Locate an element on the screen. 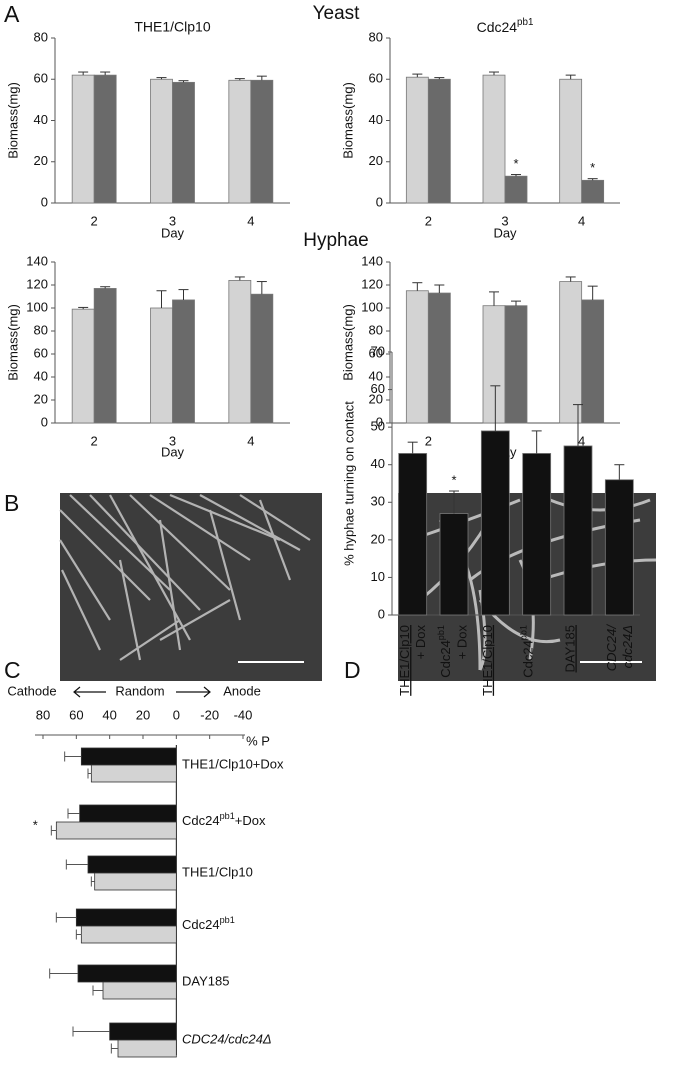 This screenshot has height=1065, width=673. x-tick-label: Cdc24pb1 is located at coordinates (444, 651).